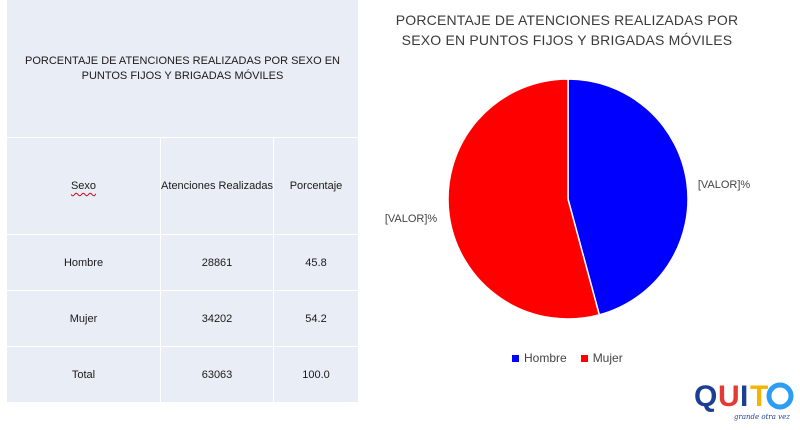 The width and height of the screenshot is (800, 430). I want to click on svg-text: T, so click(759, 396).